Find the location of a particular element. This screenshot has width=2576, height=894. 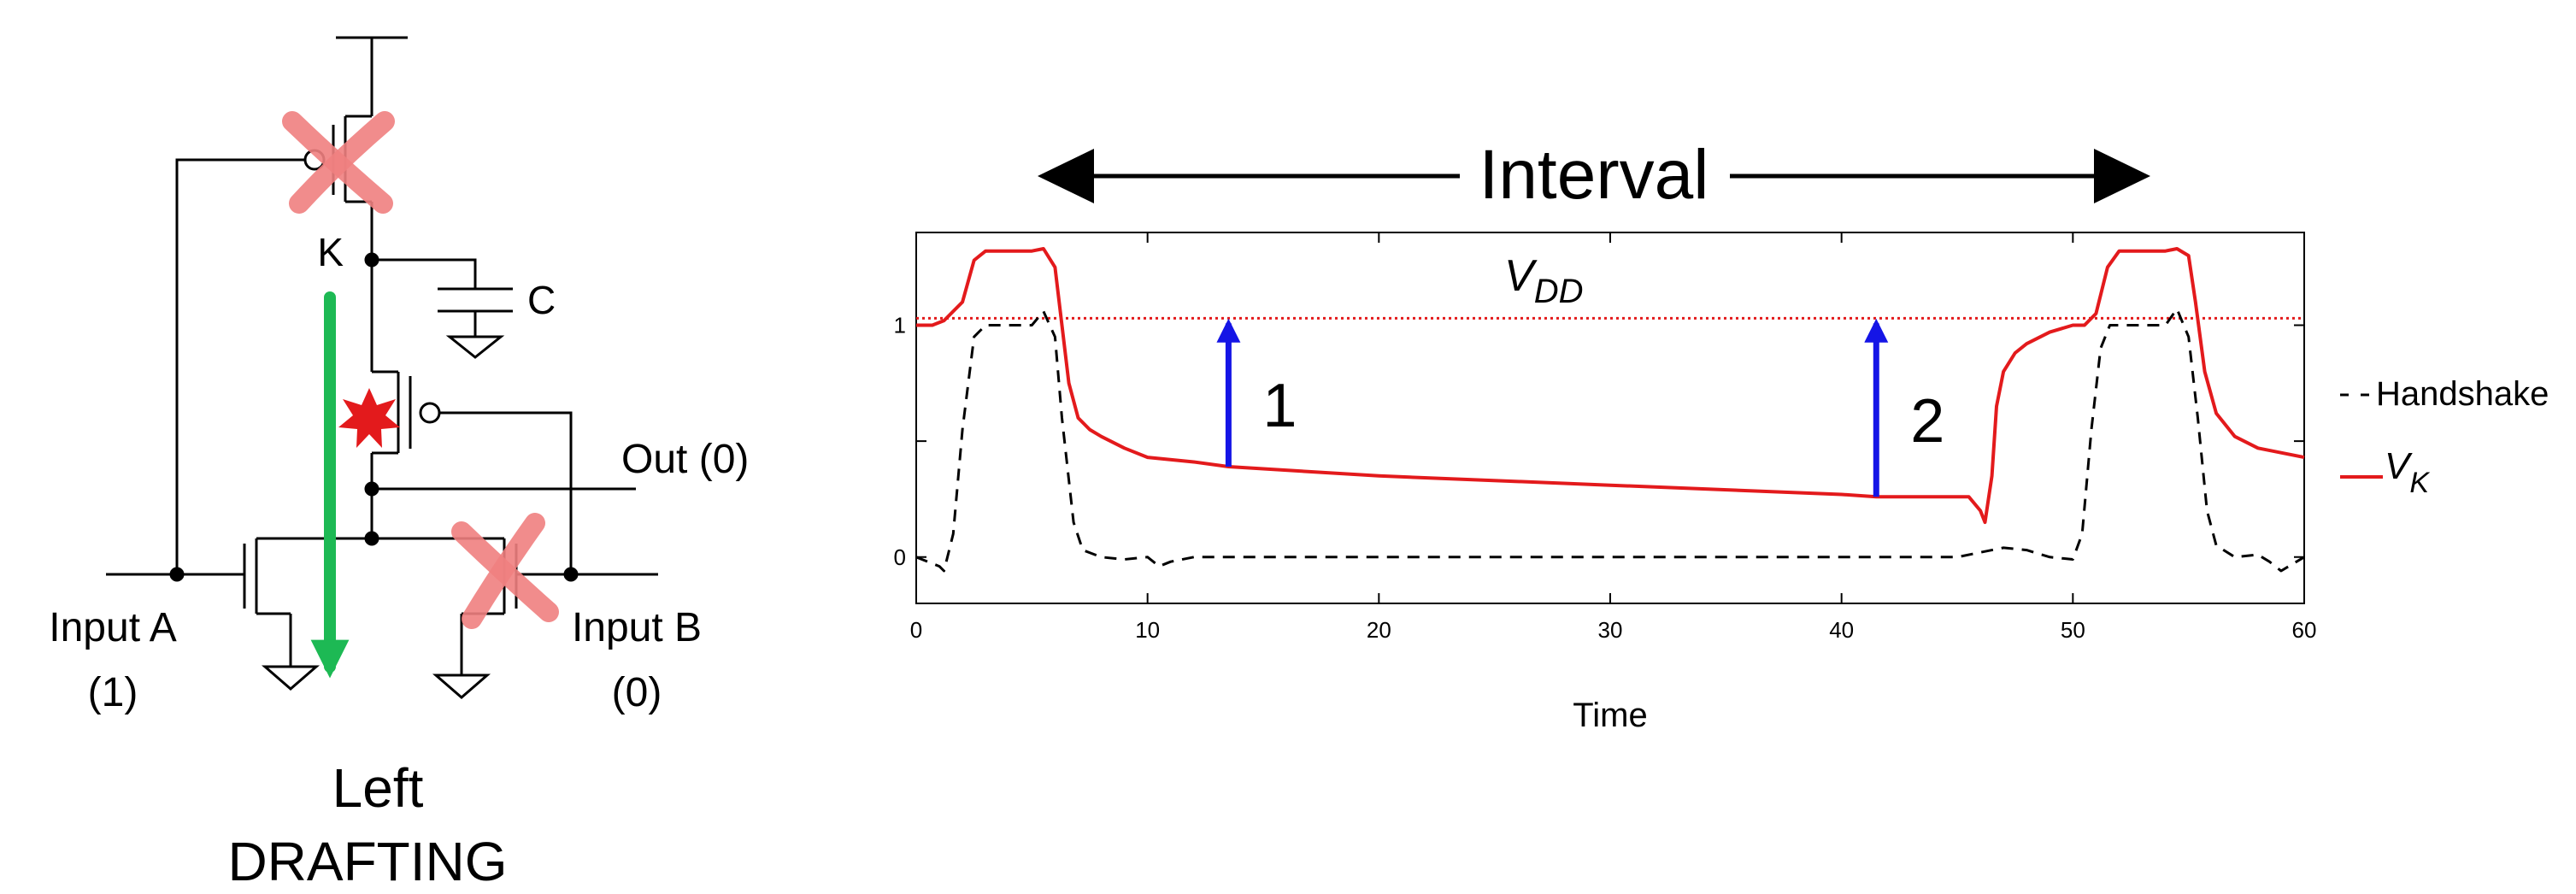

input-a-to-pmos-gate is located at coordinates (240, 366).